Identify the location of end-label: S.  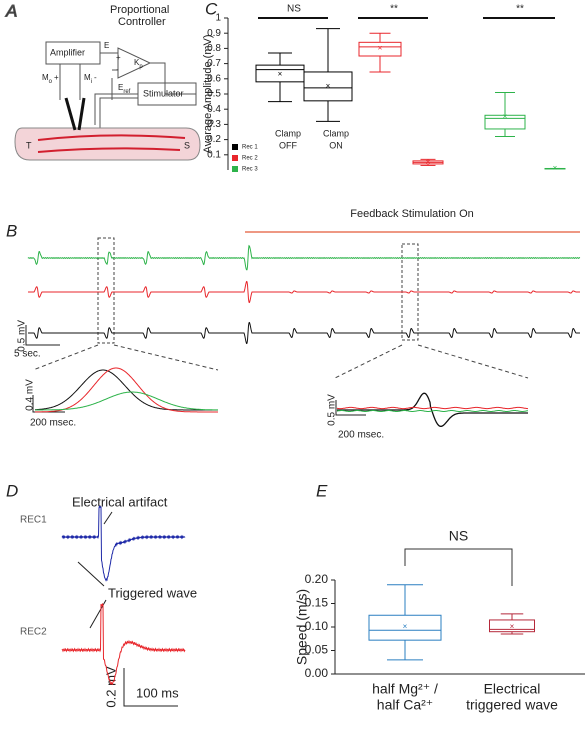
(187, 145).